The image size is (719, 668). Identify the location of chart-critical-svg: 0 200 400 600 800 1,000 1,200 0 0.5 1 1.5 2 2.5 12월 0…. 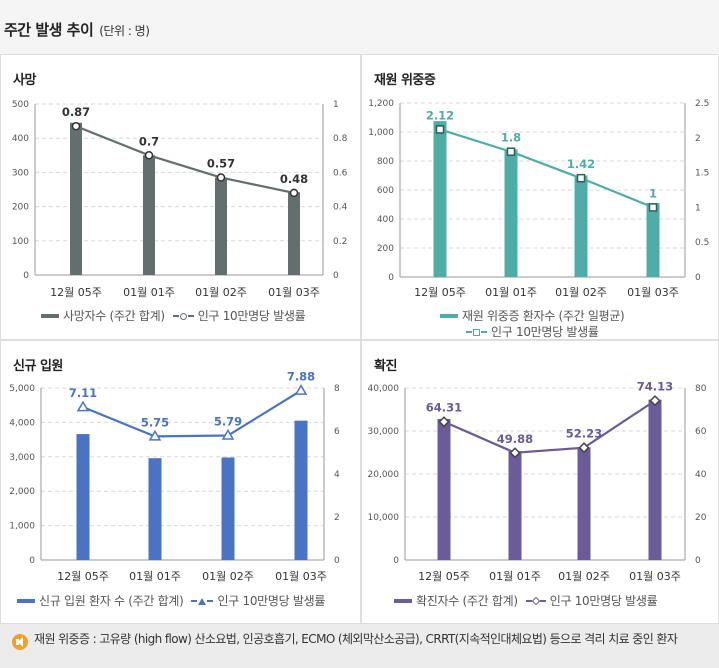
(538, 199).